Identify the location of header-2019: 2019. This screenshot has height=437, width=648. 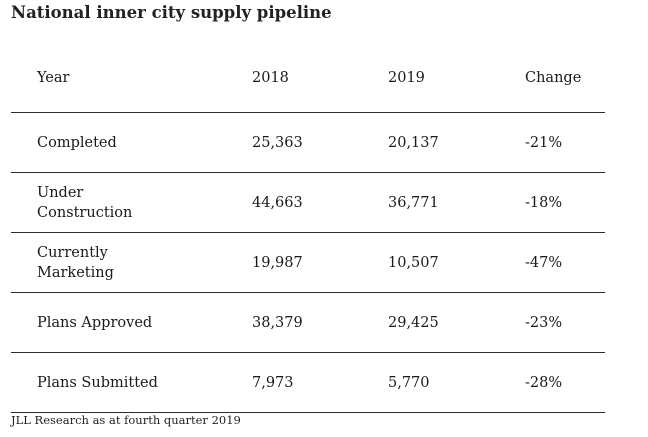
(406, 78).